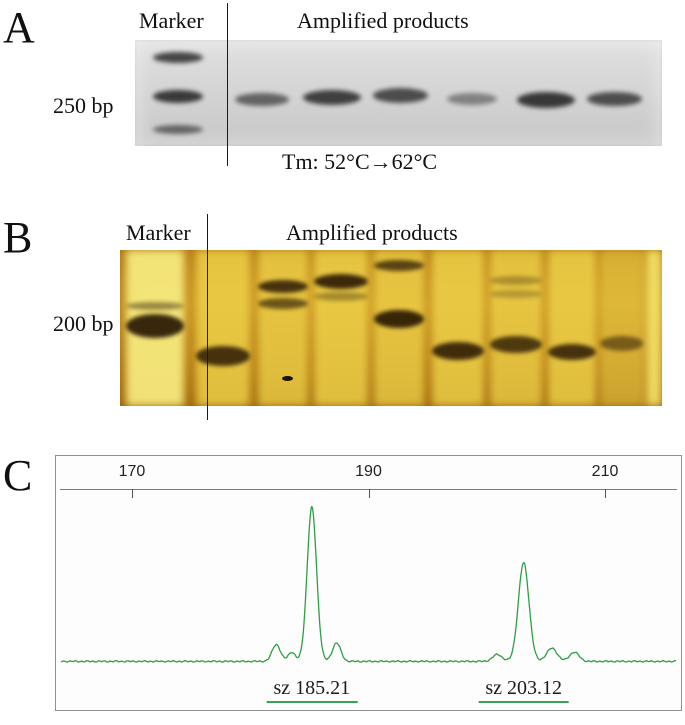 Image resolution: width=685 pixels, height=725 pixels. I want to click on x-axis-tick-label: 170, so click(132, 471).